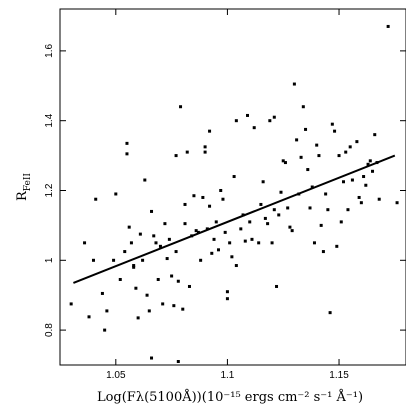 The width and height of the screenshot is (406, 413). I want to click on x-tick-label: 1.05, so click(116, 375).